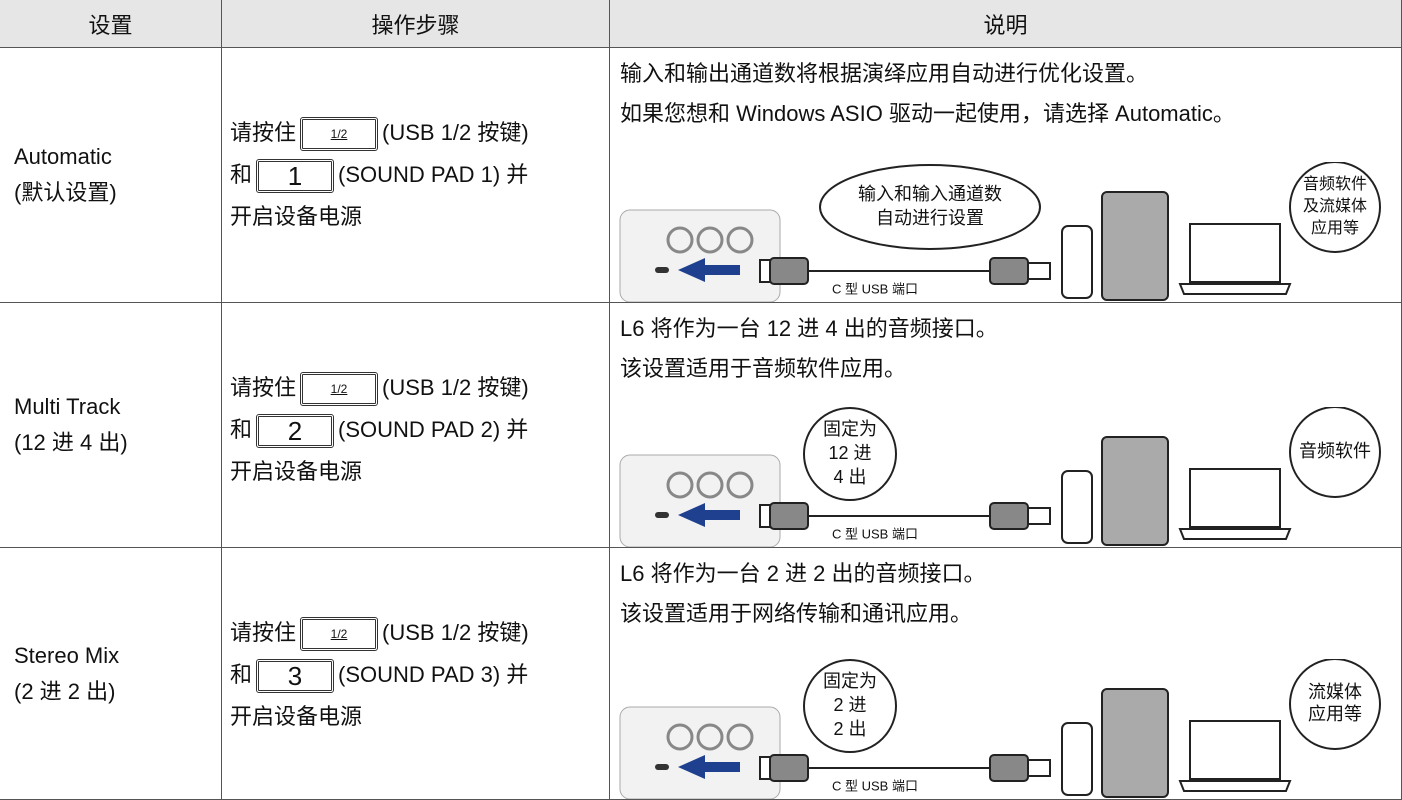 This screenshot has width=1402, height=800. What do you see at coordinates (930, 218) in the screenshot?
I see `bubble-text: 自动进行设置` at bounding box center [930, 218].